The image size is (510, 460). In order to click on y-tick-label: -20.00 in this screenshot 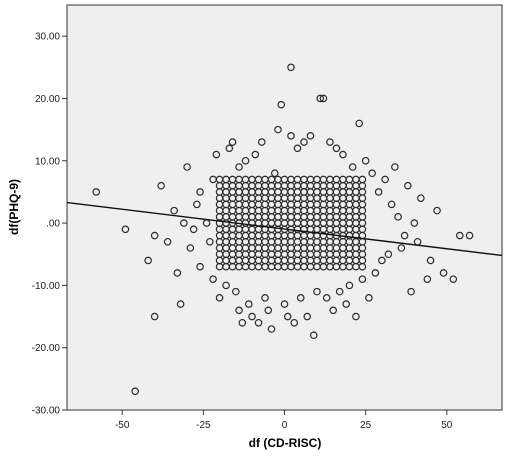, I will do `click(46, 348)`.